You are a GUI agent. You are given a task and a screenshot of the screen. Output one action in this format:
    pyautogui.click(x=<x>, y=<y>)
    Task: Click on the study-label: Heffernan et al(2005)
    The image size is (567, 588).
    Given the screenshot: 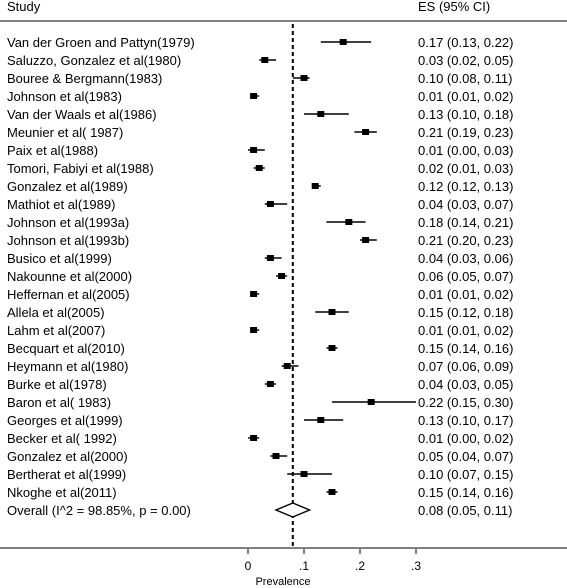 What is the action you would take?
    pyautogui.click(x=68, y=294)
    